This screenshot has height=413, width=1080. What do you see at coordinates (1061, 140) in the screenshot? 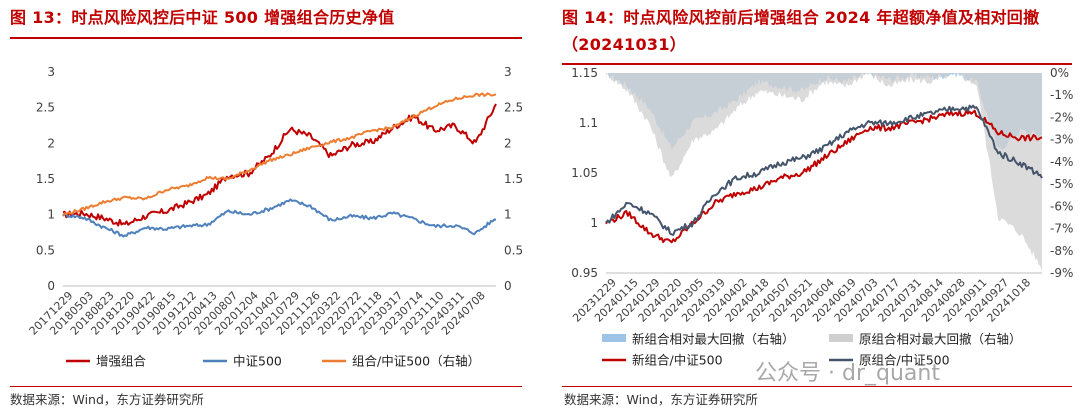
I see `y-tick-label-right: -3%` at bounding box center [1061, 140].